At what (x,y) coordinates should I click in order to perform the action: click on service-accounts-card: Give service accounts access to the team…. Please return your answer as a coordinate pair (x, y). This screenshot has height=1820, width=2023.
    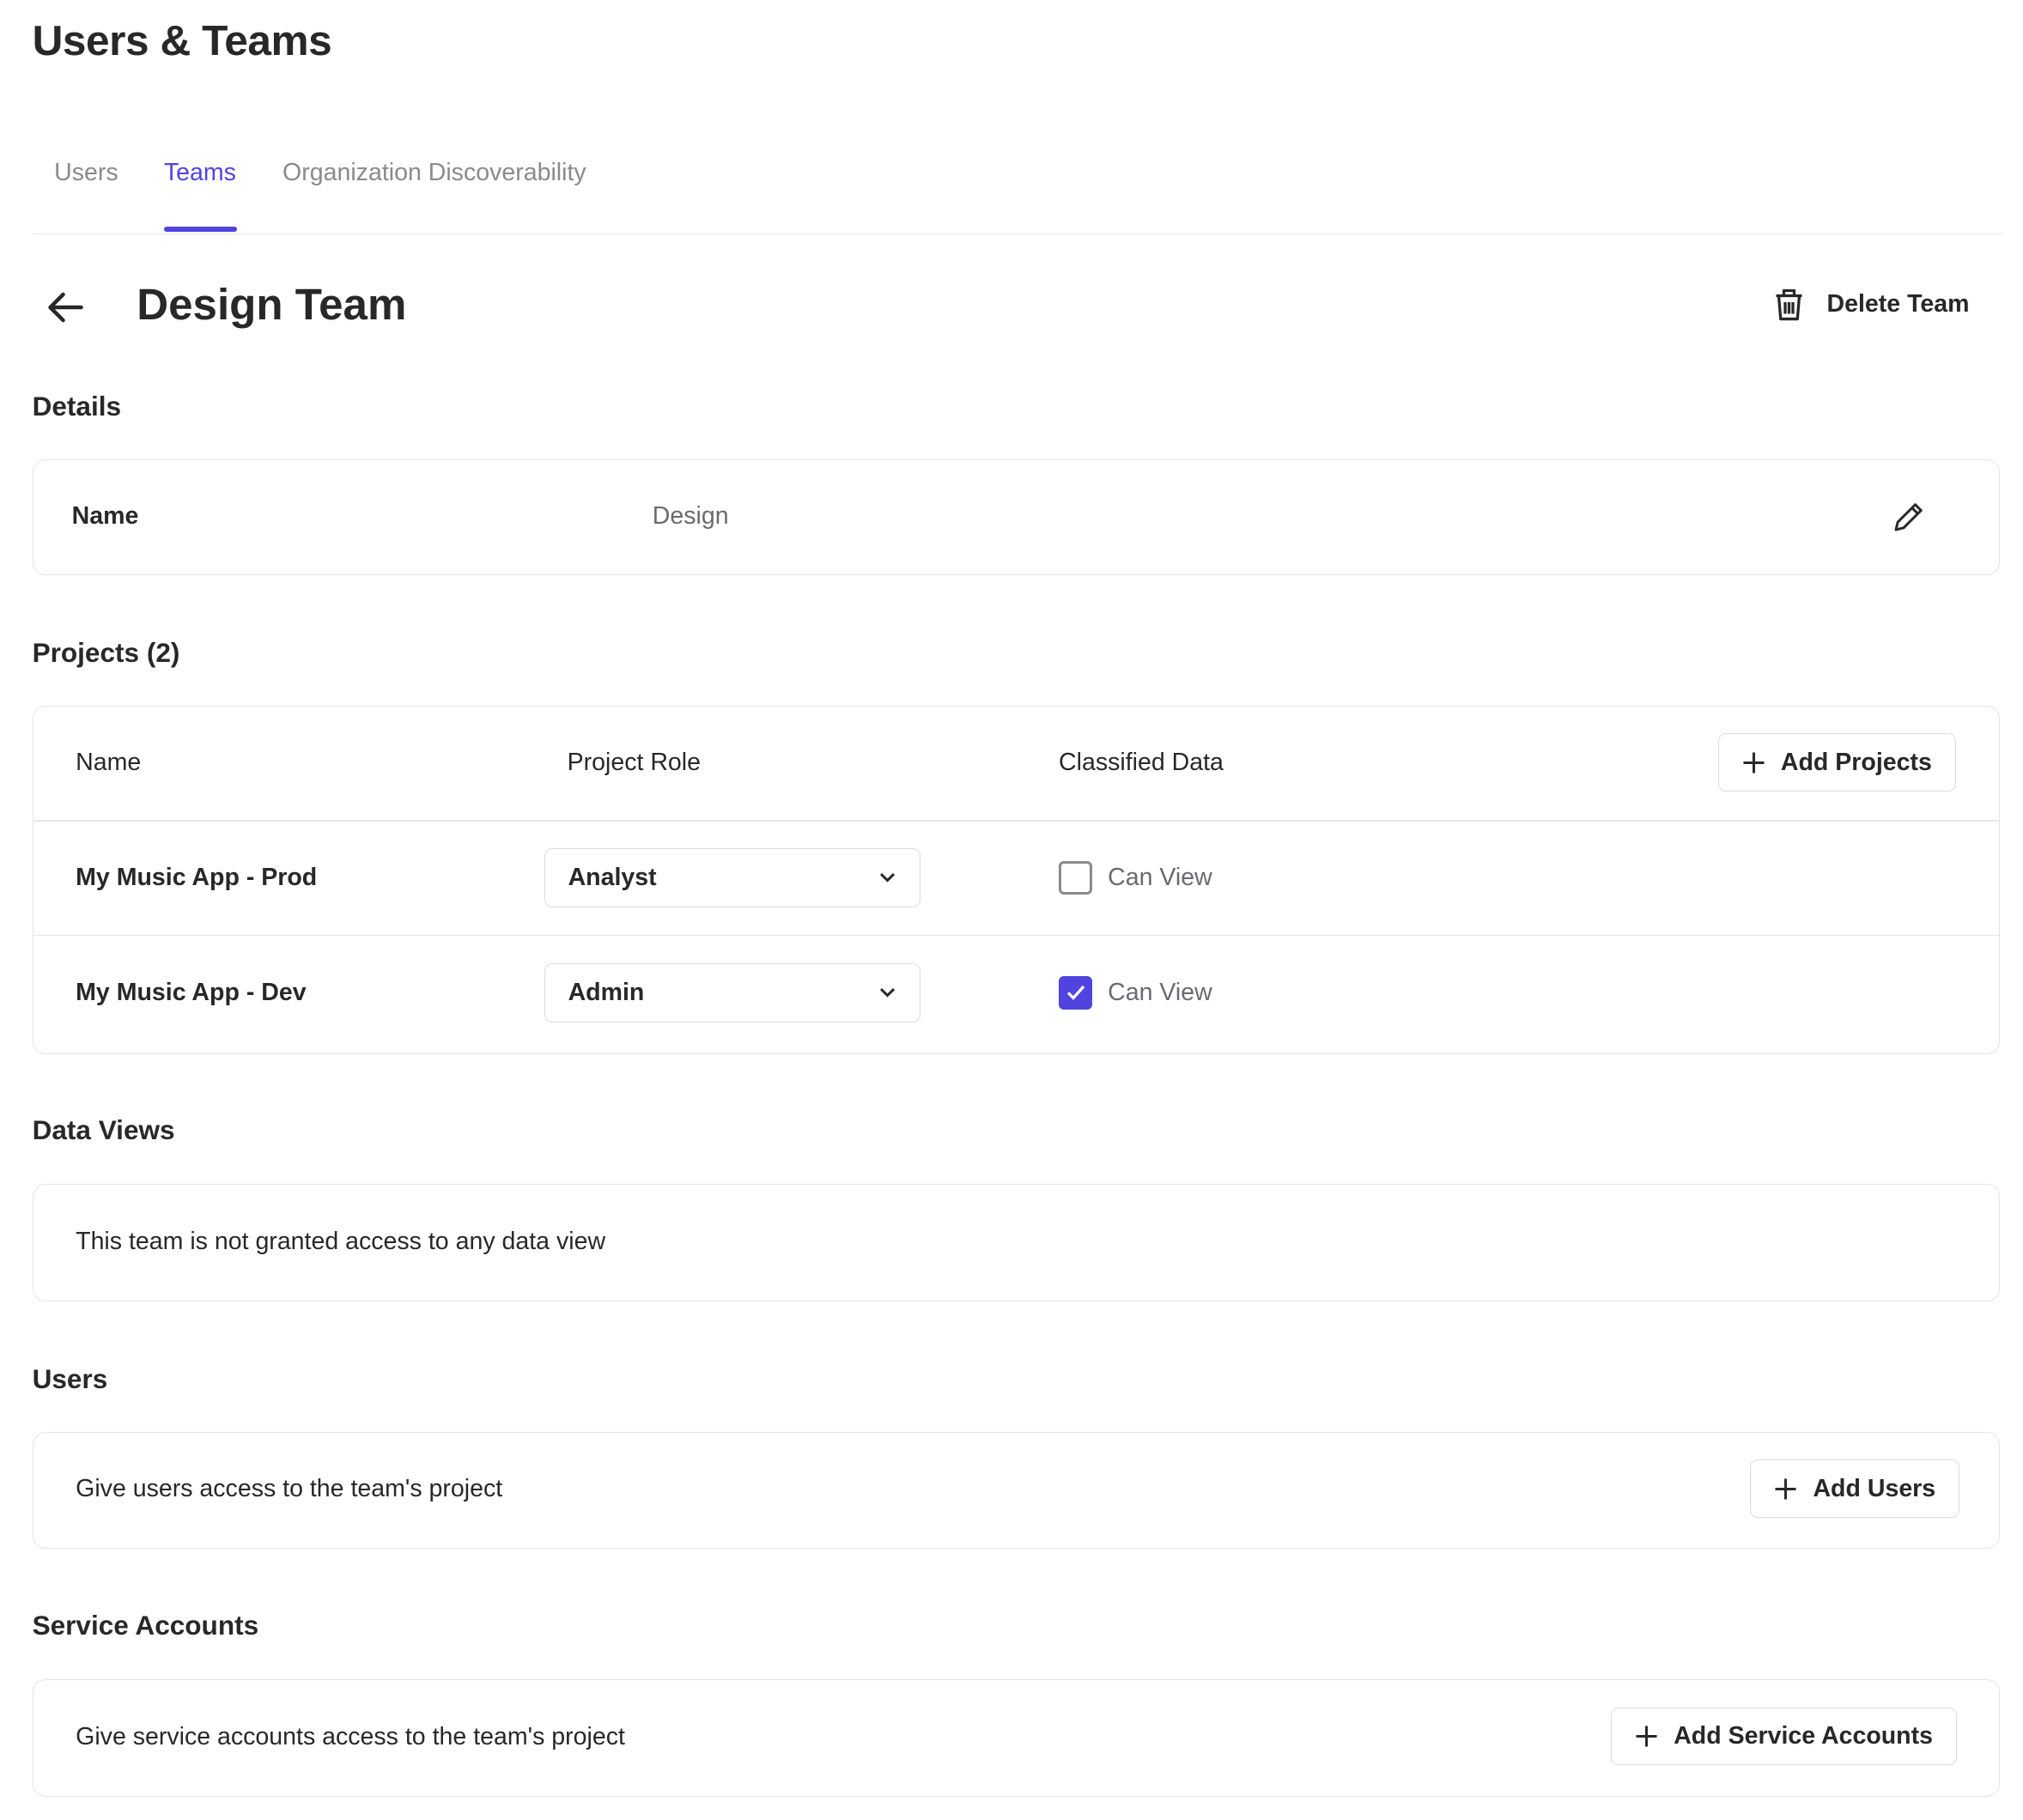
    Looking at the image, I should click on (1016, 1738).